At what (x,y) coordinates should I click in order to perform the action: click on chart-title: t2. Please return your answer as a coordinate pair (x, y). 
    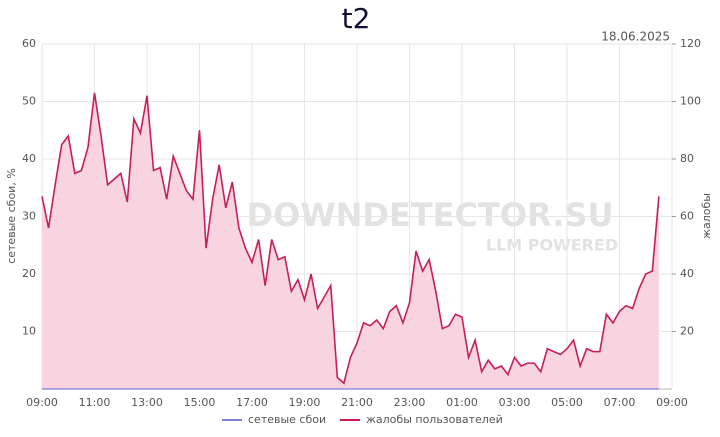
    Looking at the image, I should click on (356, 18).